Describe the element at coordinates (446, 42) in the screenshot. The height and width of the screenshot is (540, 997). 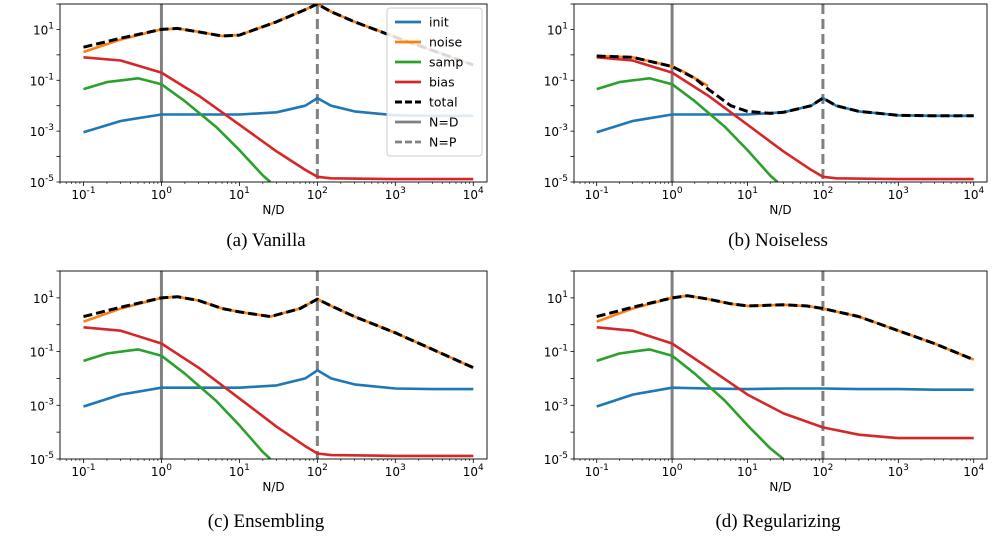
I see `legend-label: noise` at that location.